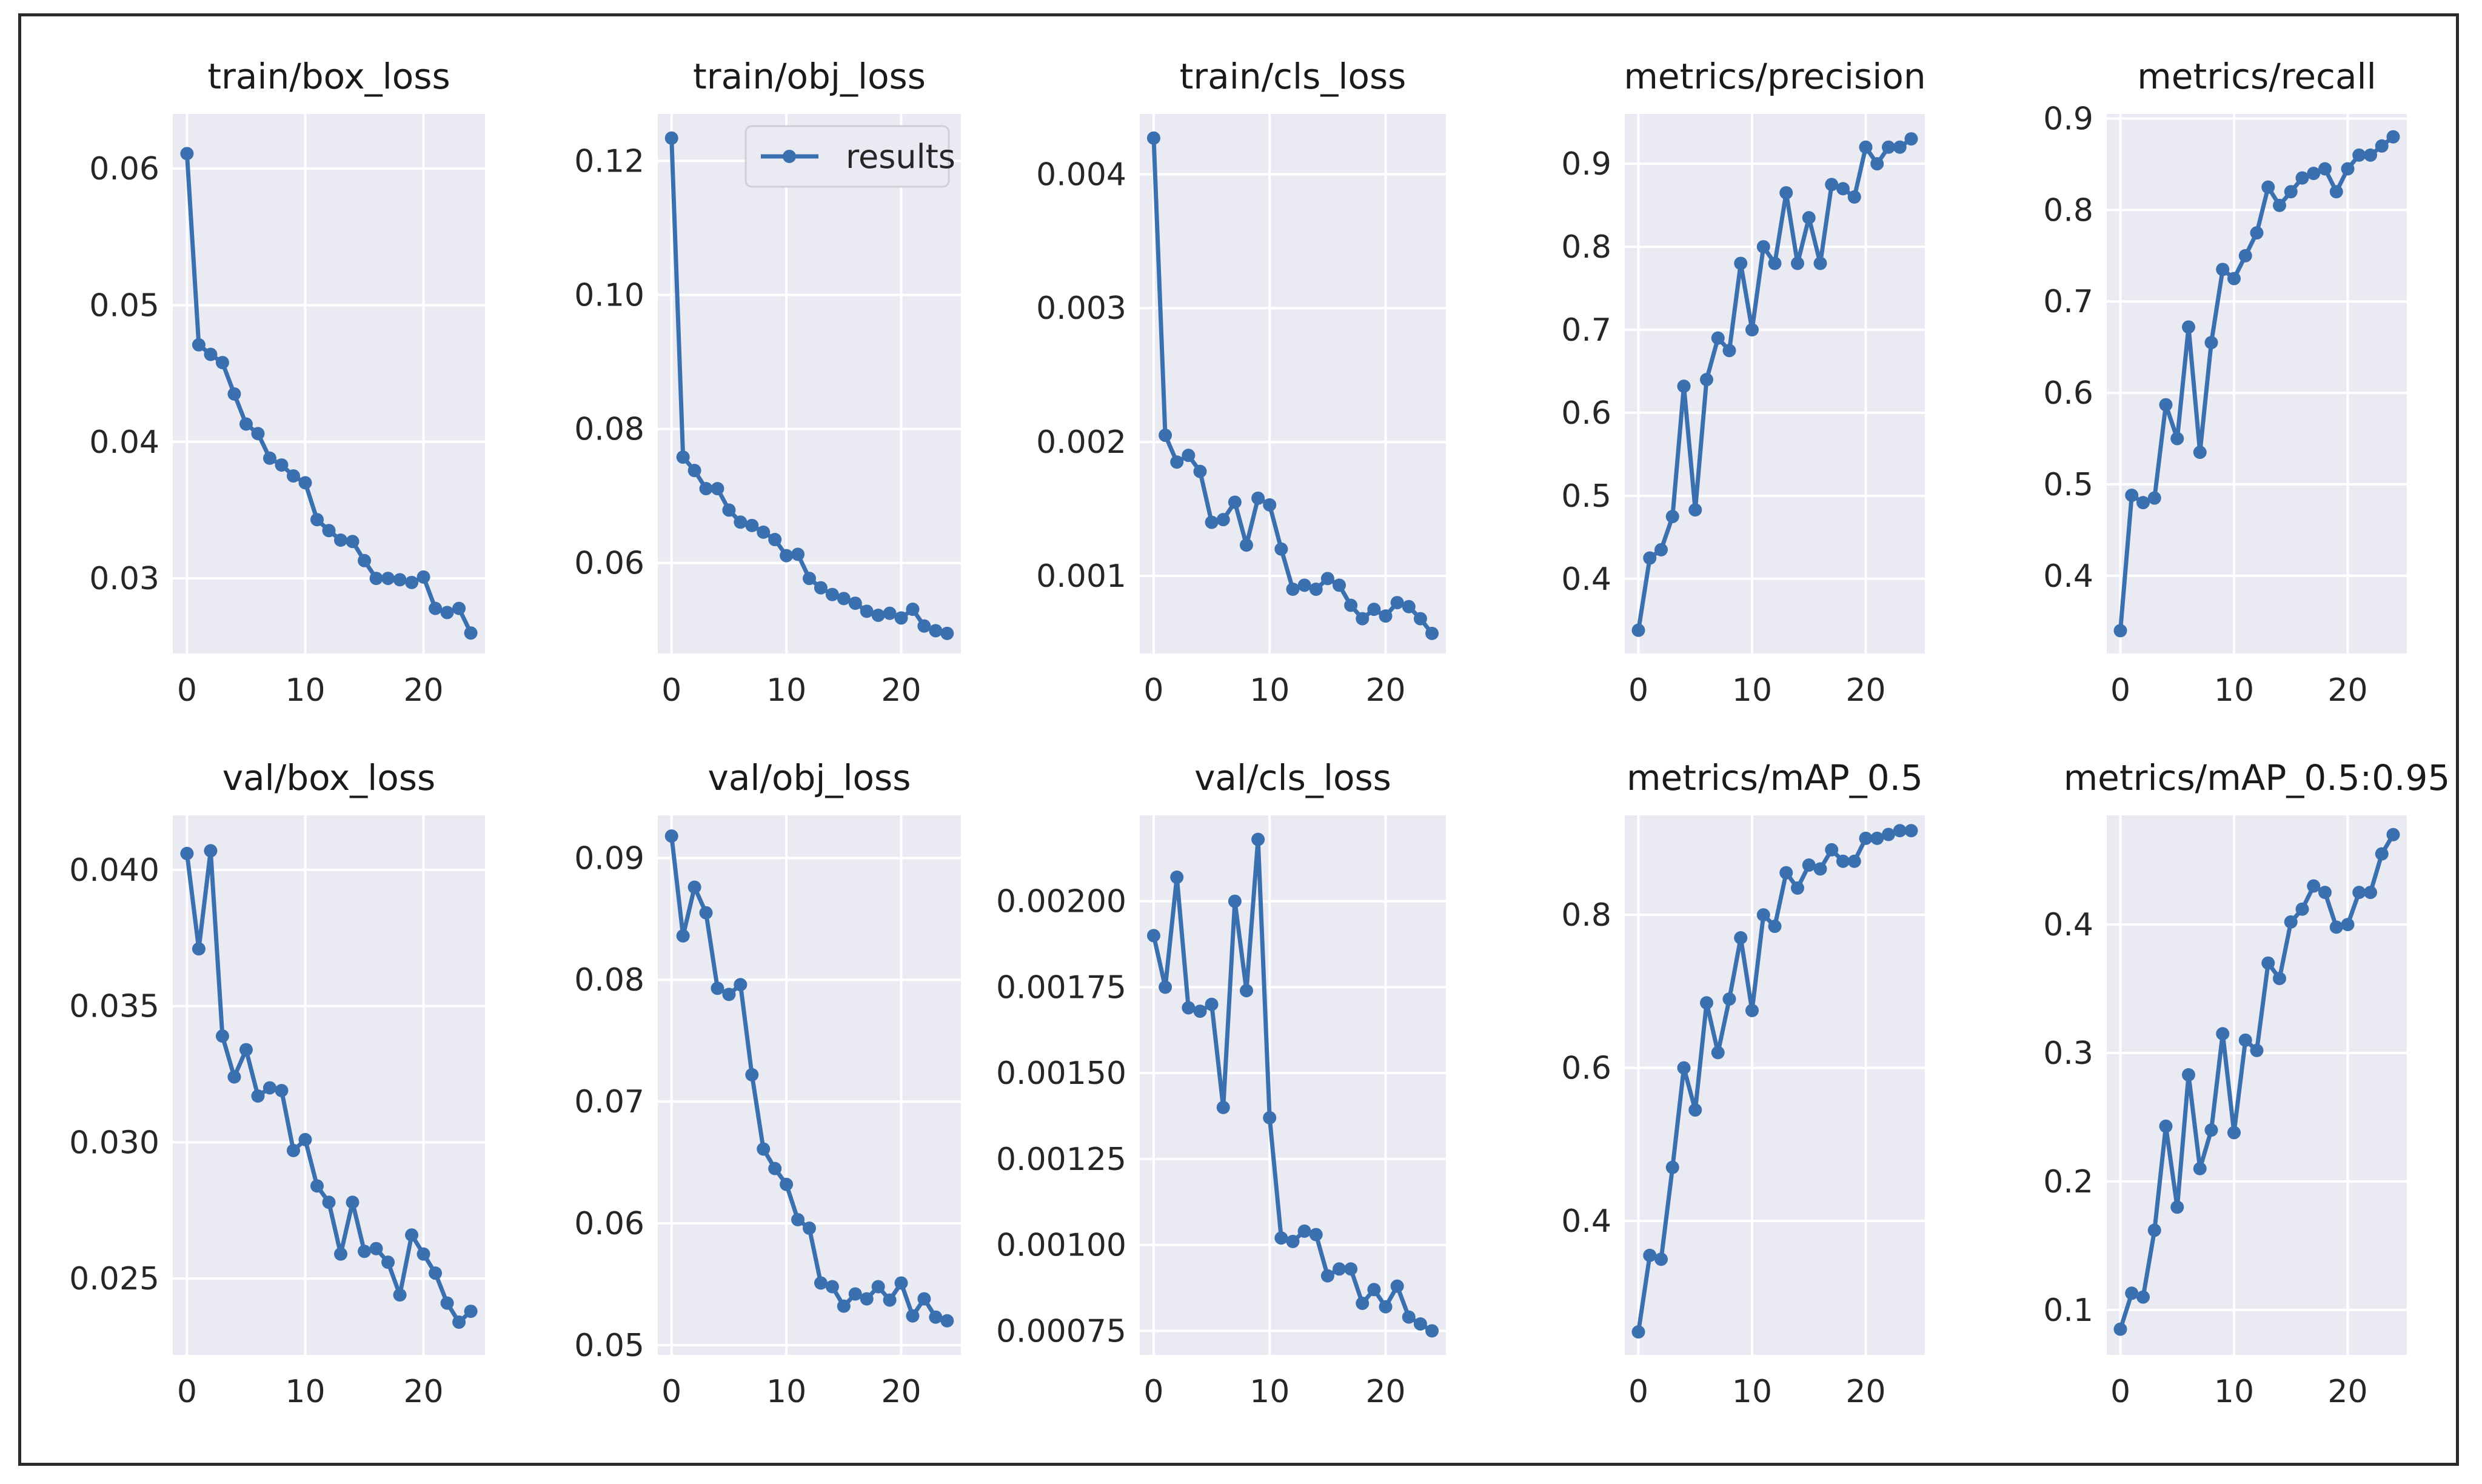  Describe the element at coordinates (2257, 777) in the screenshot. I see `subplot-title: metrics/mAP_0.5:0.95` at that location.